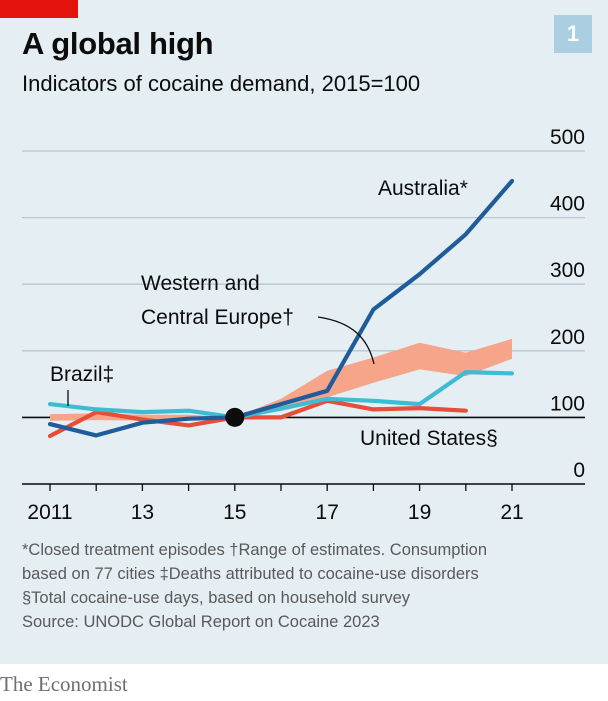 The height and width of the screenshot is (701, 608). What do you see at coordinates (511, 512) in the screenshot?
I see `x-tick-label: 21` at bounding box center [511, 512].